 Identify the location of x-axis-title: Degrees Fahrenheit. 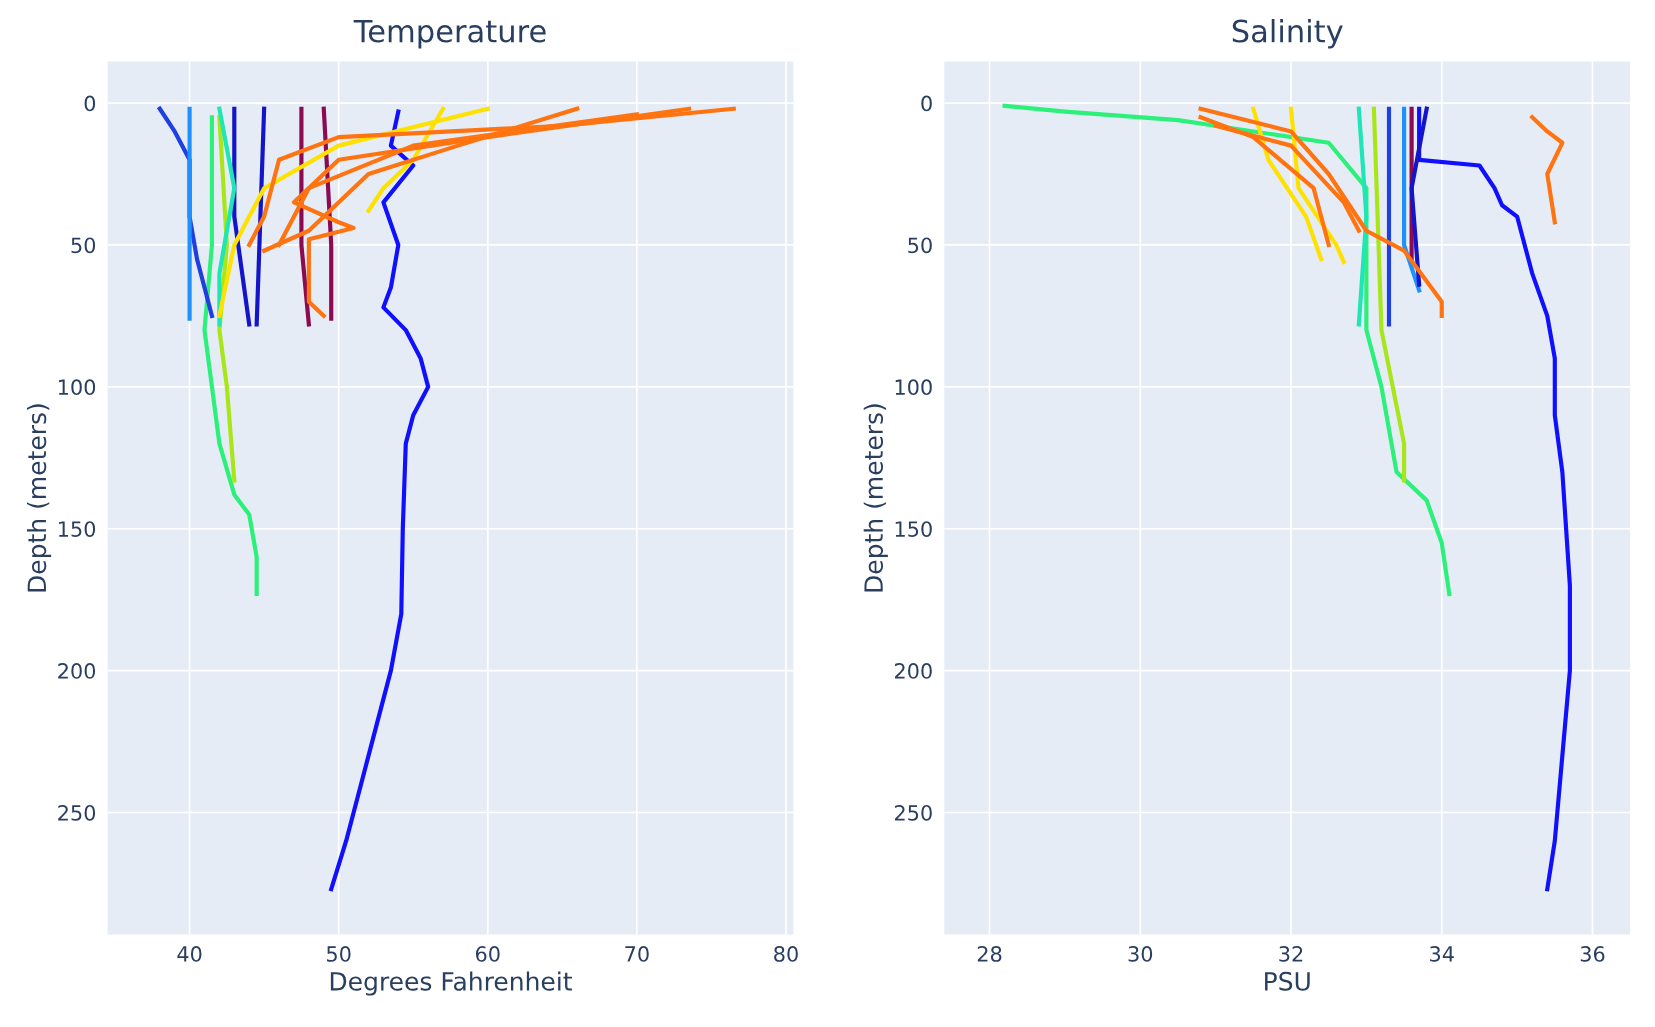
(451, 983).